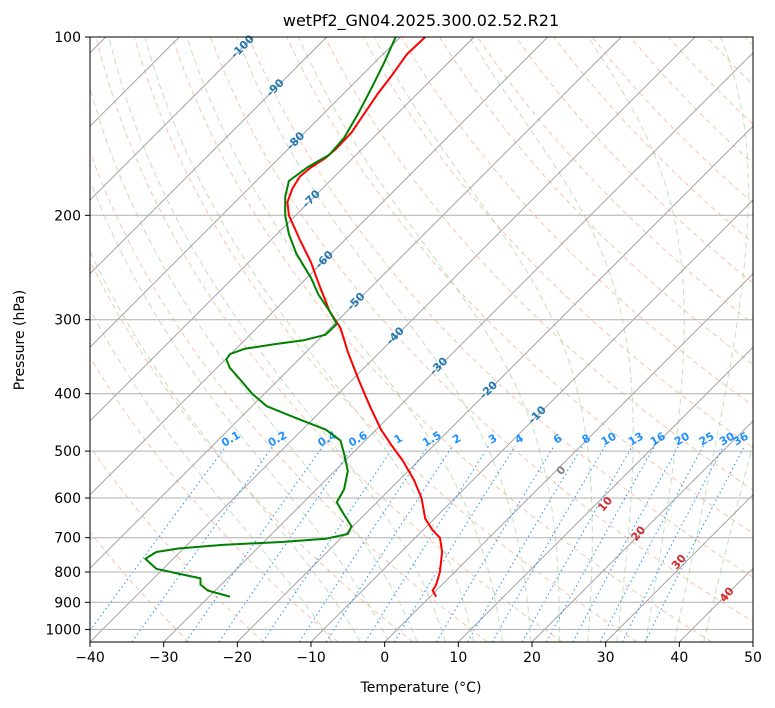 The height and width of the screenshot is (708, 775). Describe the element at coordinates (458, 658) in the screenshot. I see `x-tick-label: 10` at that location.